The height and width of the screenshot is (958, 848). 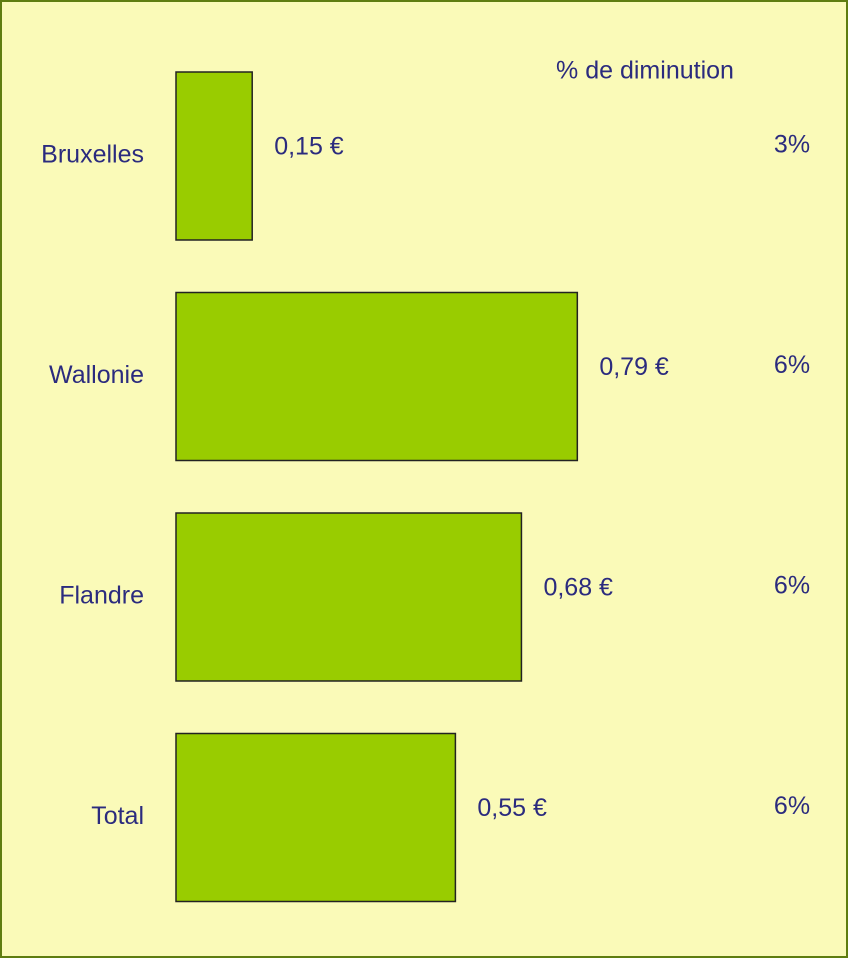 What do you see at coordinates (645, 71) in the screenshot?
I see `column-title: % de diminution` at bounding box center [645, 71].